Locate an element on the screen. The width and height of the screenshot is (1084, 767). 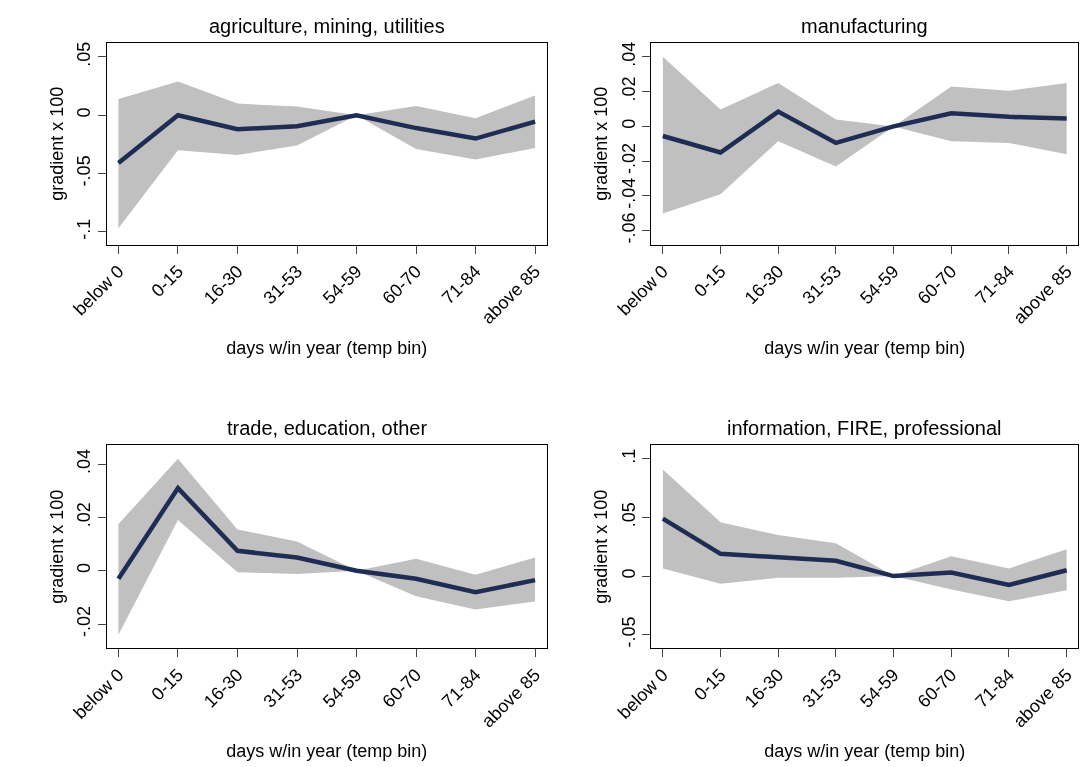
chart-title: agriculture, mining, utilities is located at coordinates (327, 26).